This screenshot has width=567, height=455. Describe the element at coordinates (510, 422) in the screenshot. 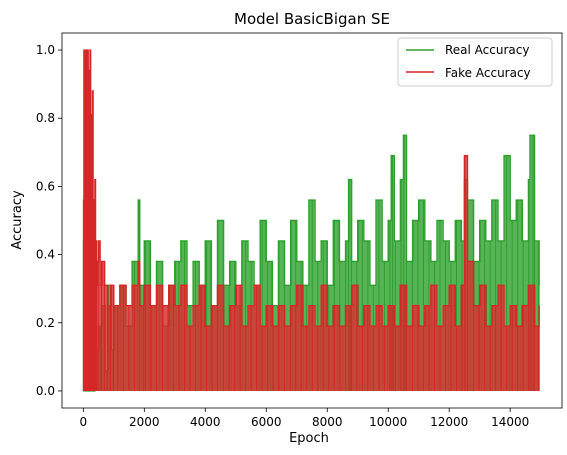

I see `x-tick-label: 14000` at that location.